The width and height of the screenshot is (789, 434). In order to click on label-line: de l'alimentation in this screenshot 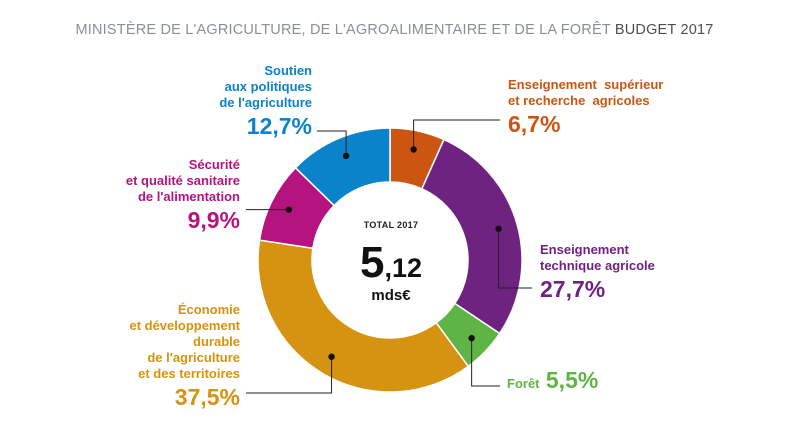, I will do `click(188, 196)`.